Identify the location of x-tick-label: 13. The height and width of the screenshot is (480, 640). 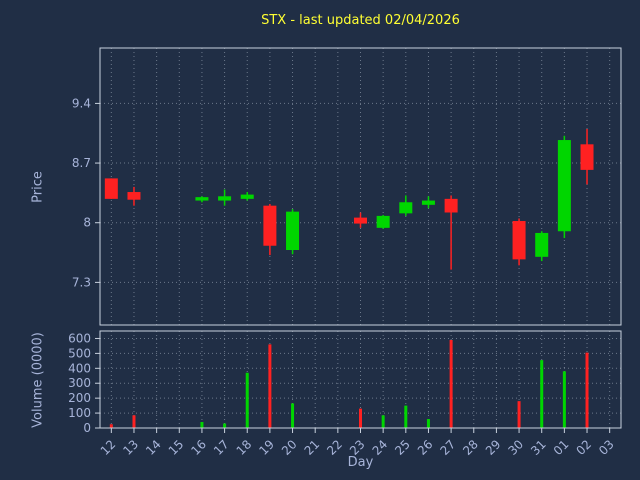
(130, 447).